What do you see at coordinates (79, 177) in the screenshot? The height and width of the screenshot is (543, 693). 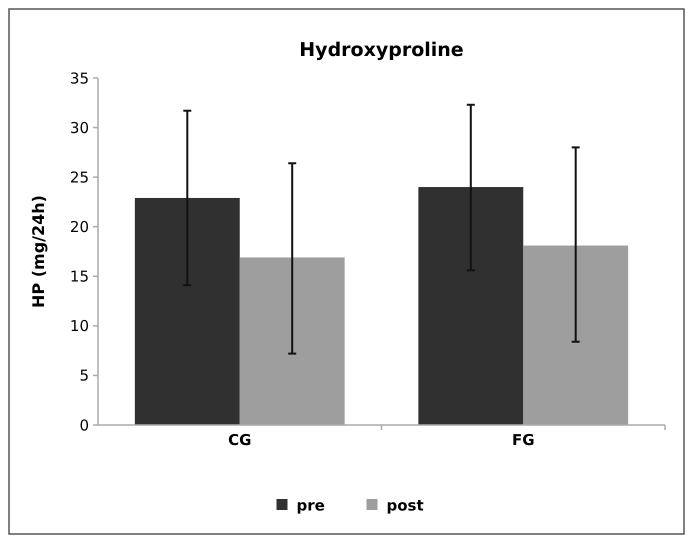 I see `y-tick-label: 25` at bounding box center [79, 177].